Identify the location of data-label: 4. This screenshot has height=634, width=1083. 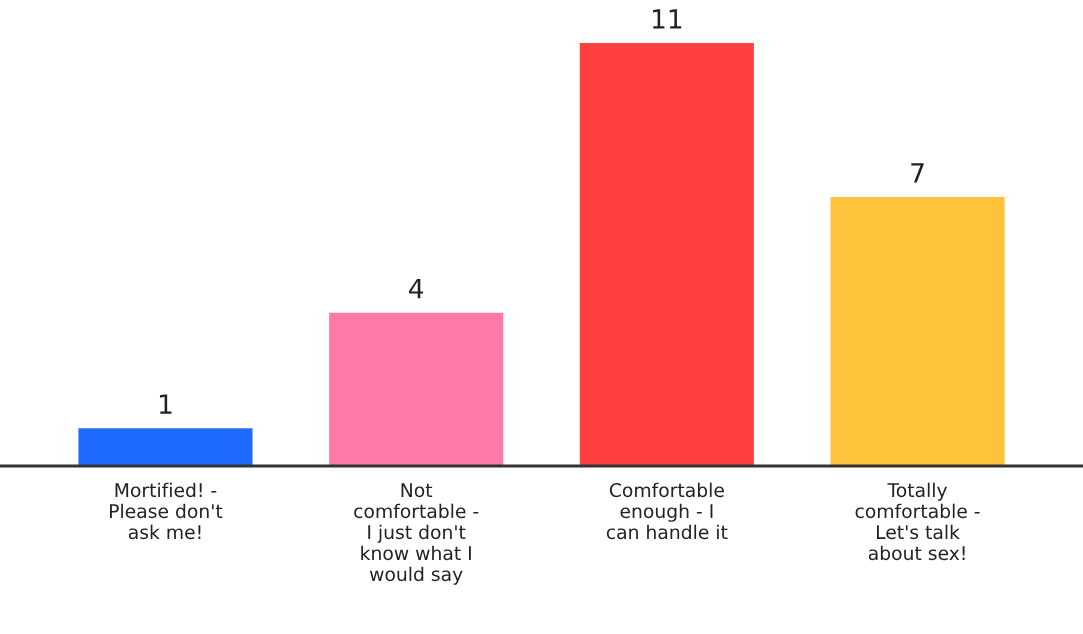
(416, 288).